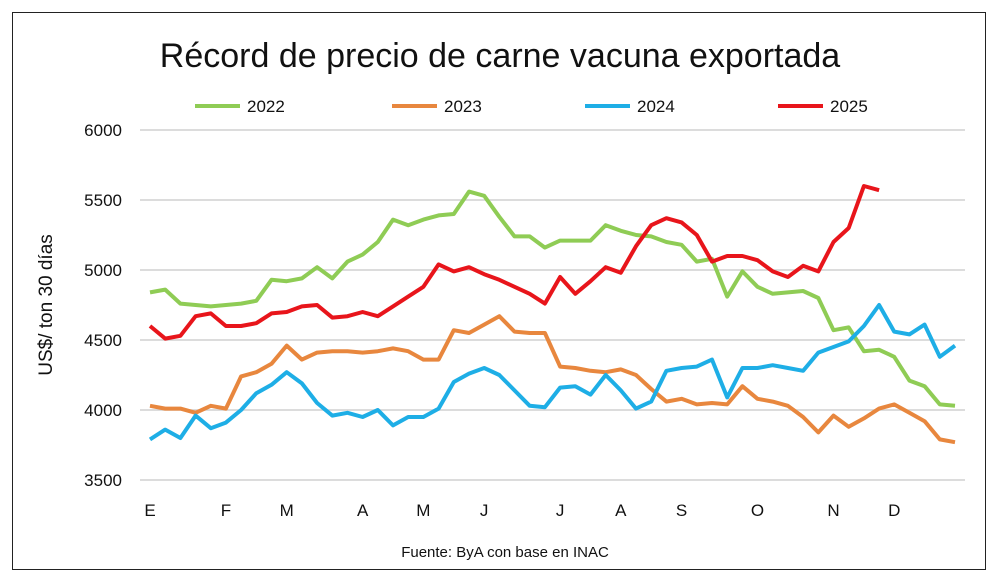 Image resolution: width=1000 pixels, height=583 pixels. What do you see at coordinates (681, 510) in the screenshot?
I see `x-tick-label: S` at bounding box center [681, 510].